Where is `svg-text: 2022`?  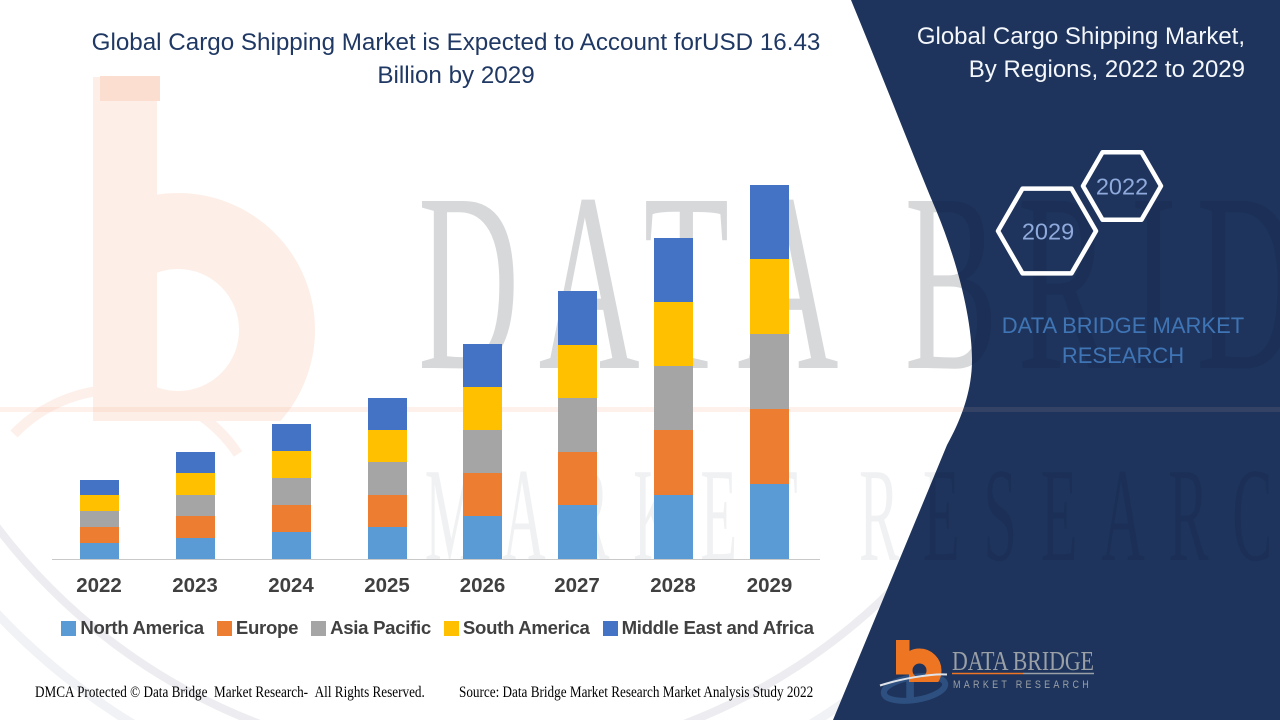
svg-text: 2022 is located at coordinates (1122, 187).